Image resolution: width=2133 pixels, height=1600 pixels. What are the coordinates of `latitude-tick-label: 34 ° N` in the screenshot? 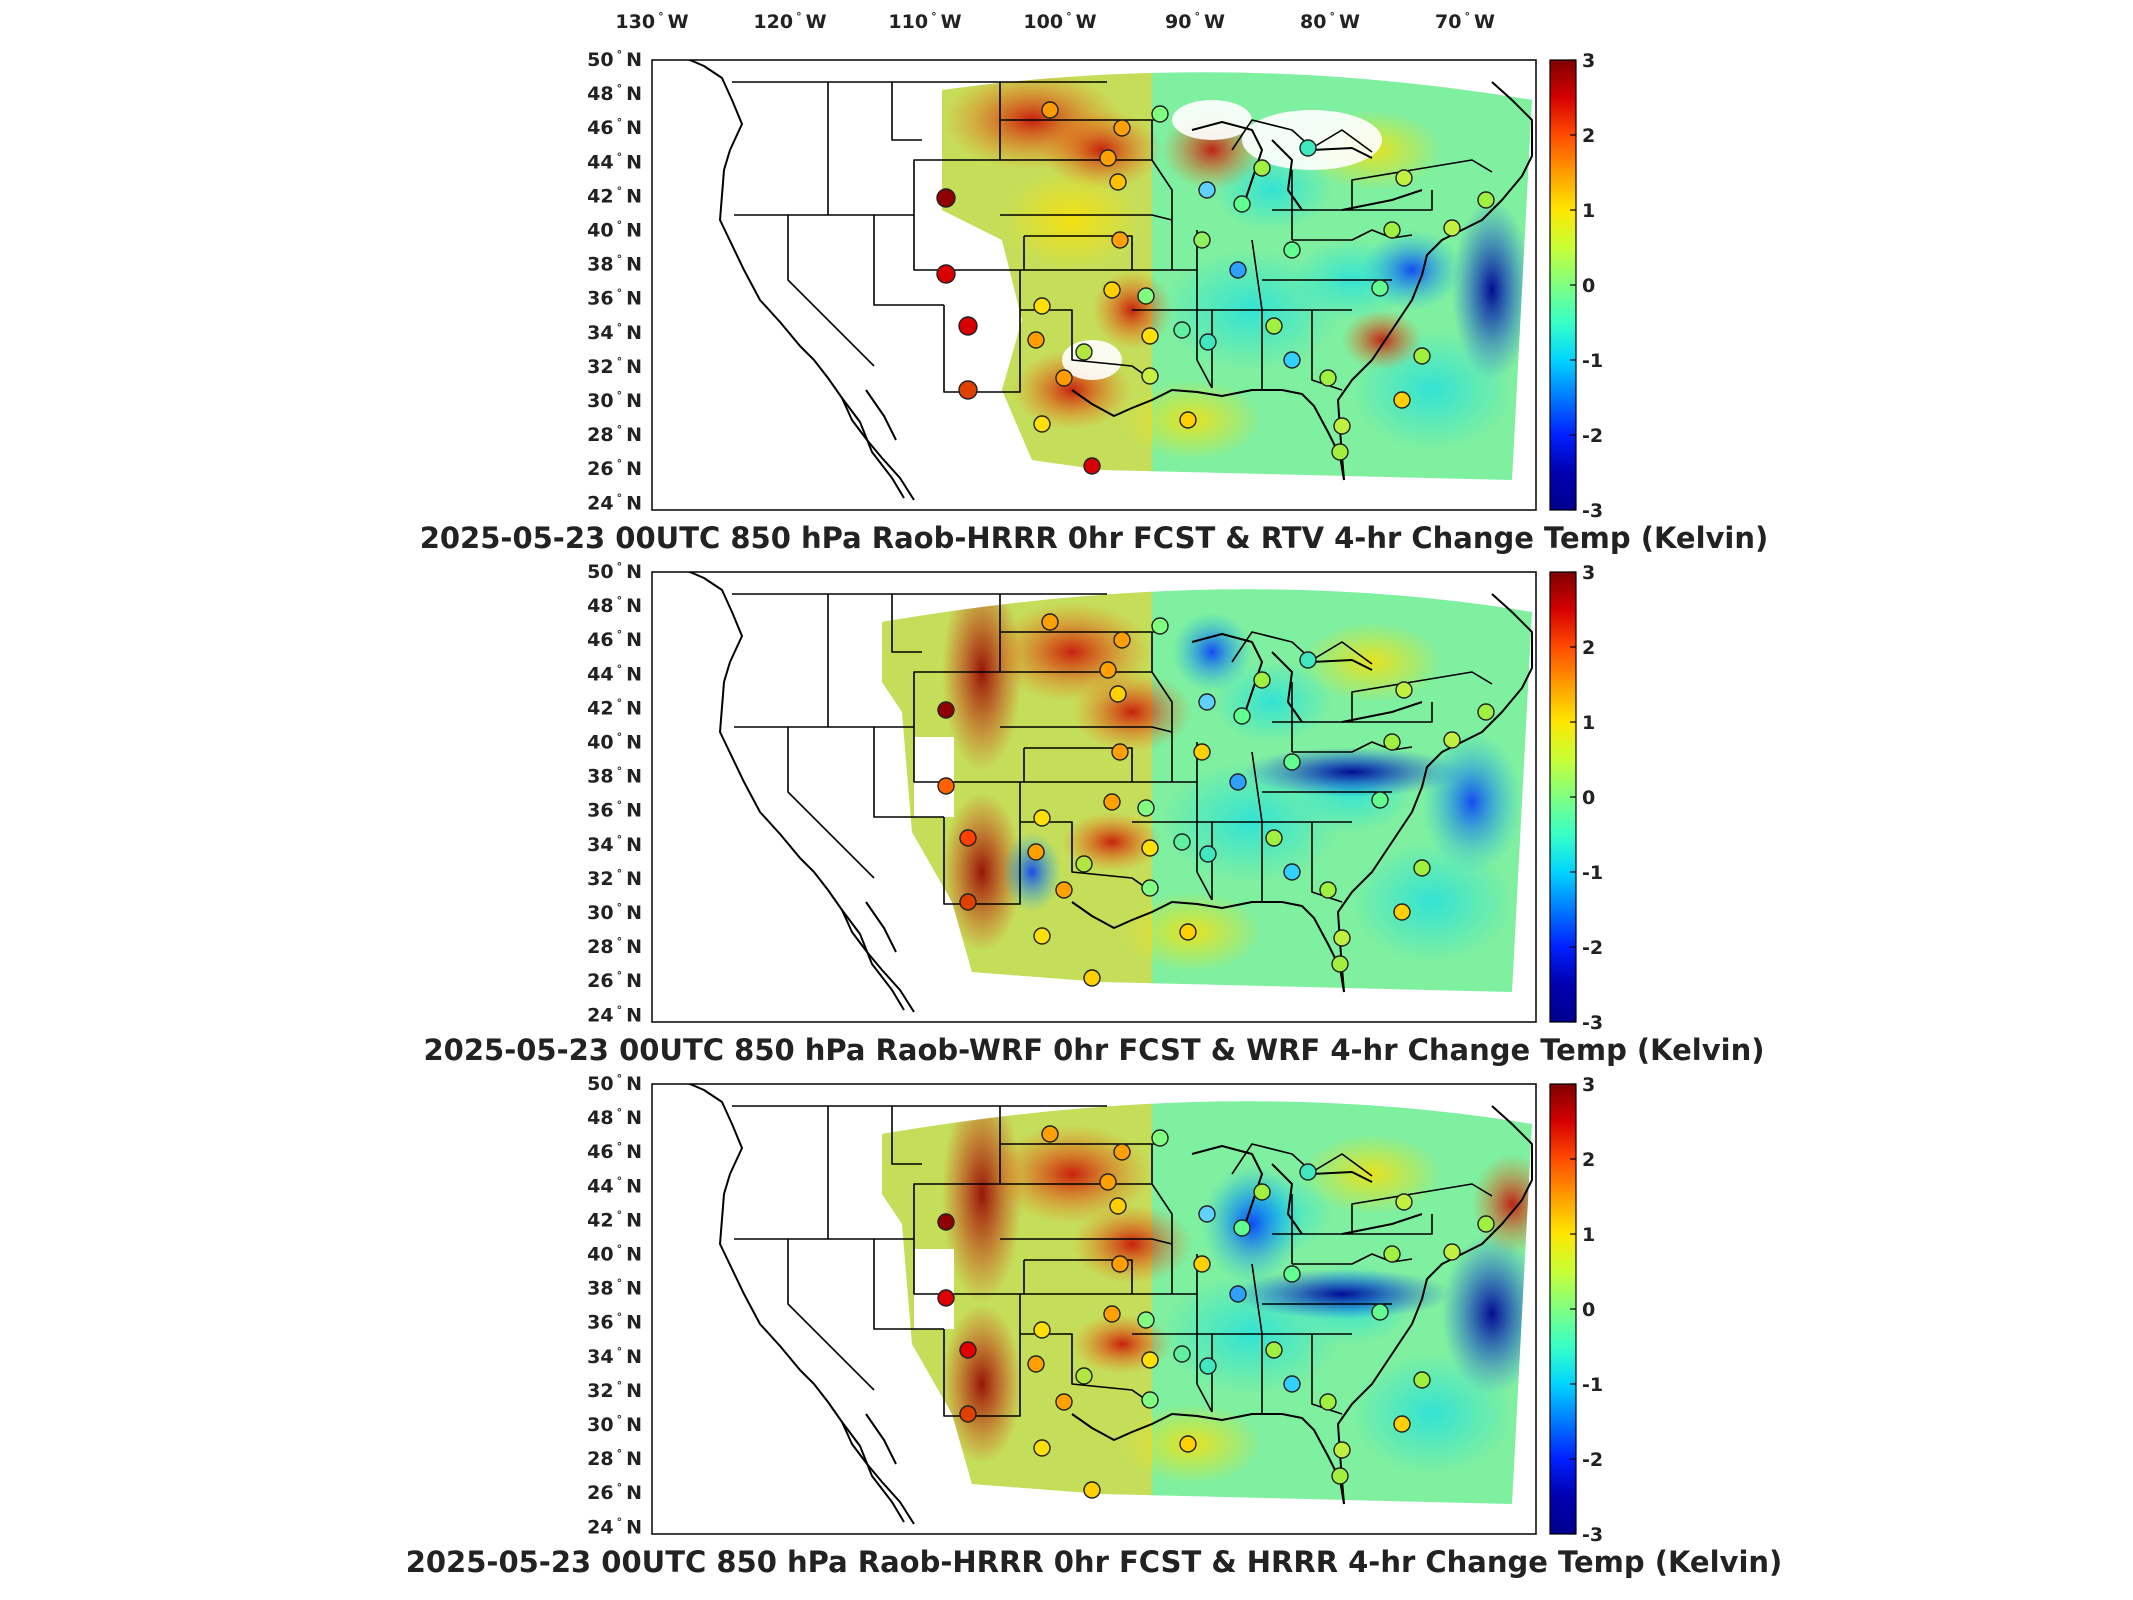 It's located at (614, 332).